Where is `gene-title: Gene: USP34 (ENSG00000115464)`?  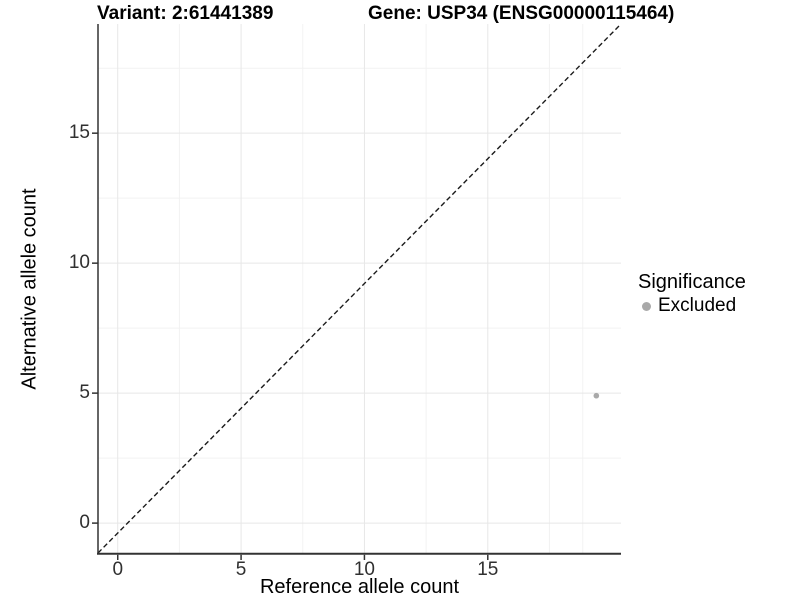 gene-title: Gene: USP34 (ENSG00000115464) is located at coordinates (521, 13).